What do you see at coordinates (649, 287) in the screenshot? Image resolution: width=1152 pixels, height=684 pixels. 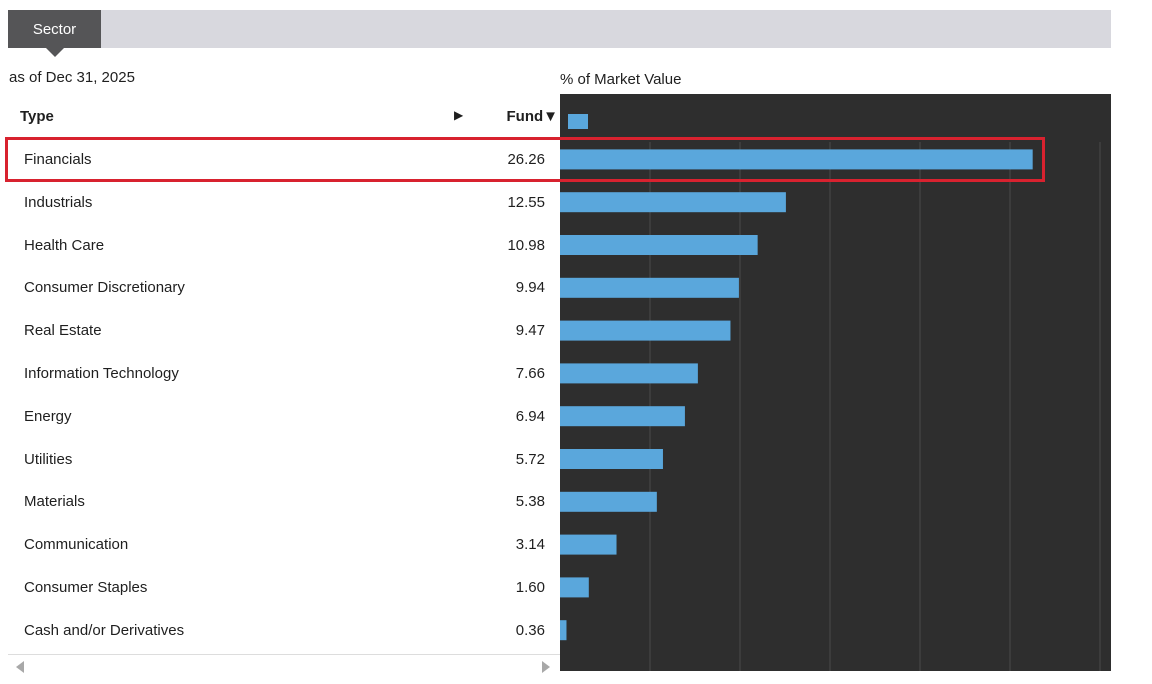 I see `bar-consumer-discretionary` at bounding box center [649, 287].